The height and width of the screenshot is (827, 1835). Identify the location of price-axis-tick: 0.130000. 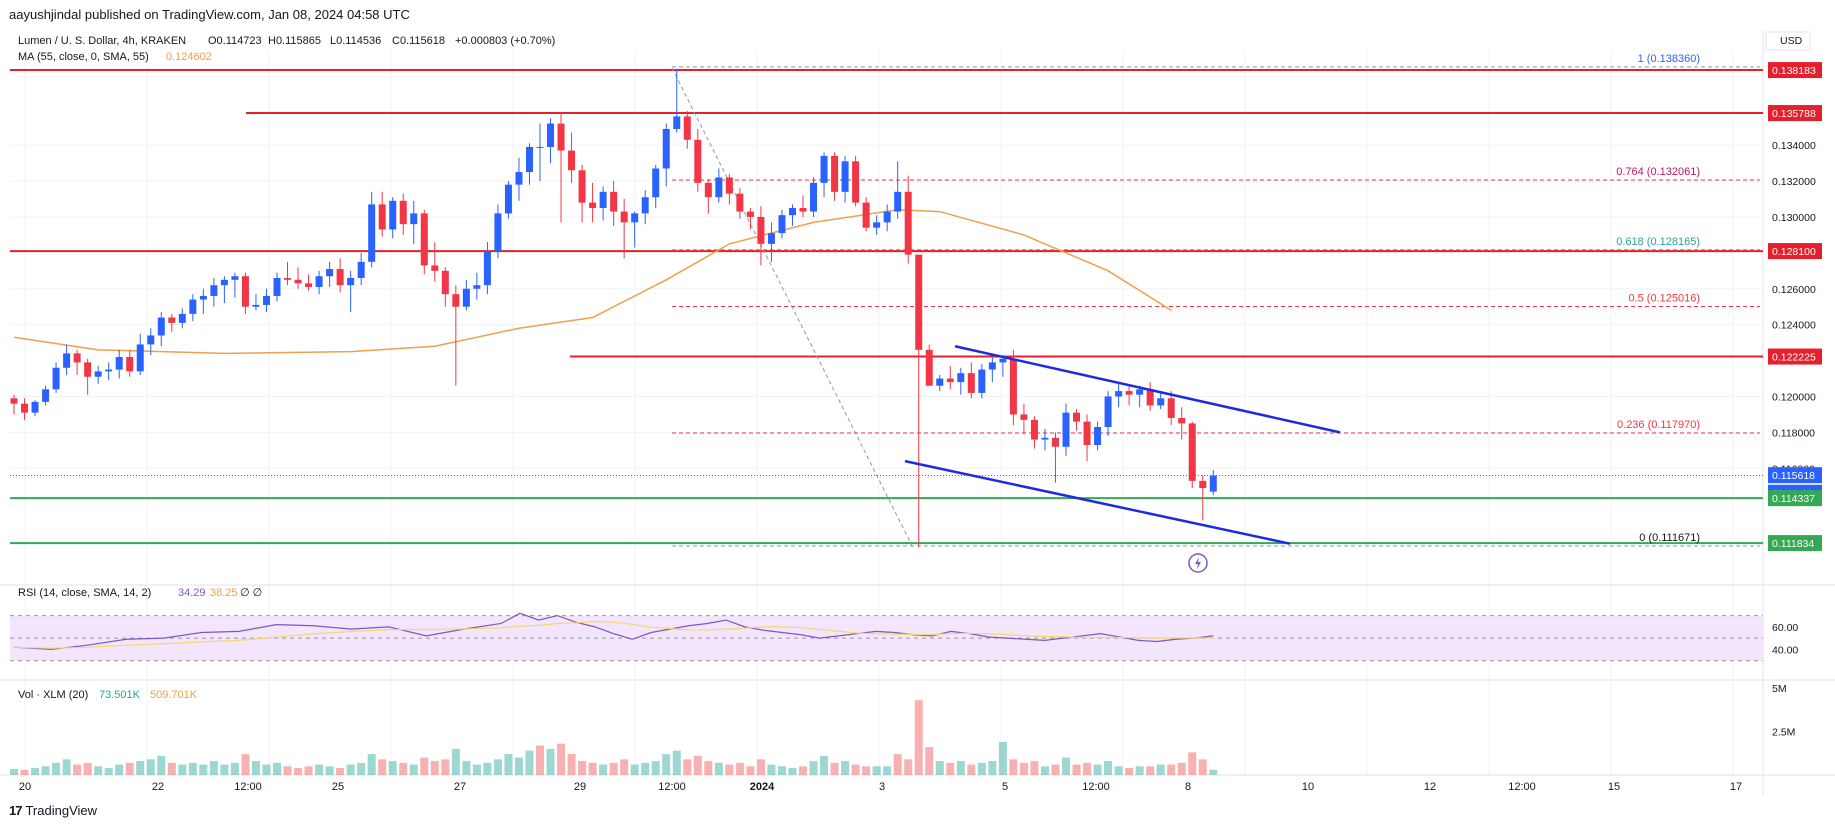
(1794, 218).